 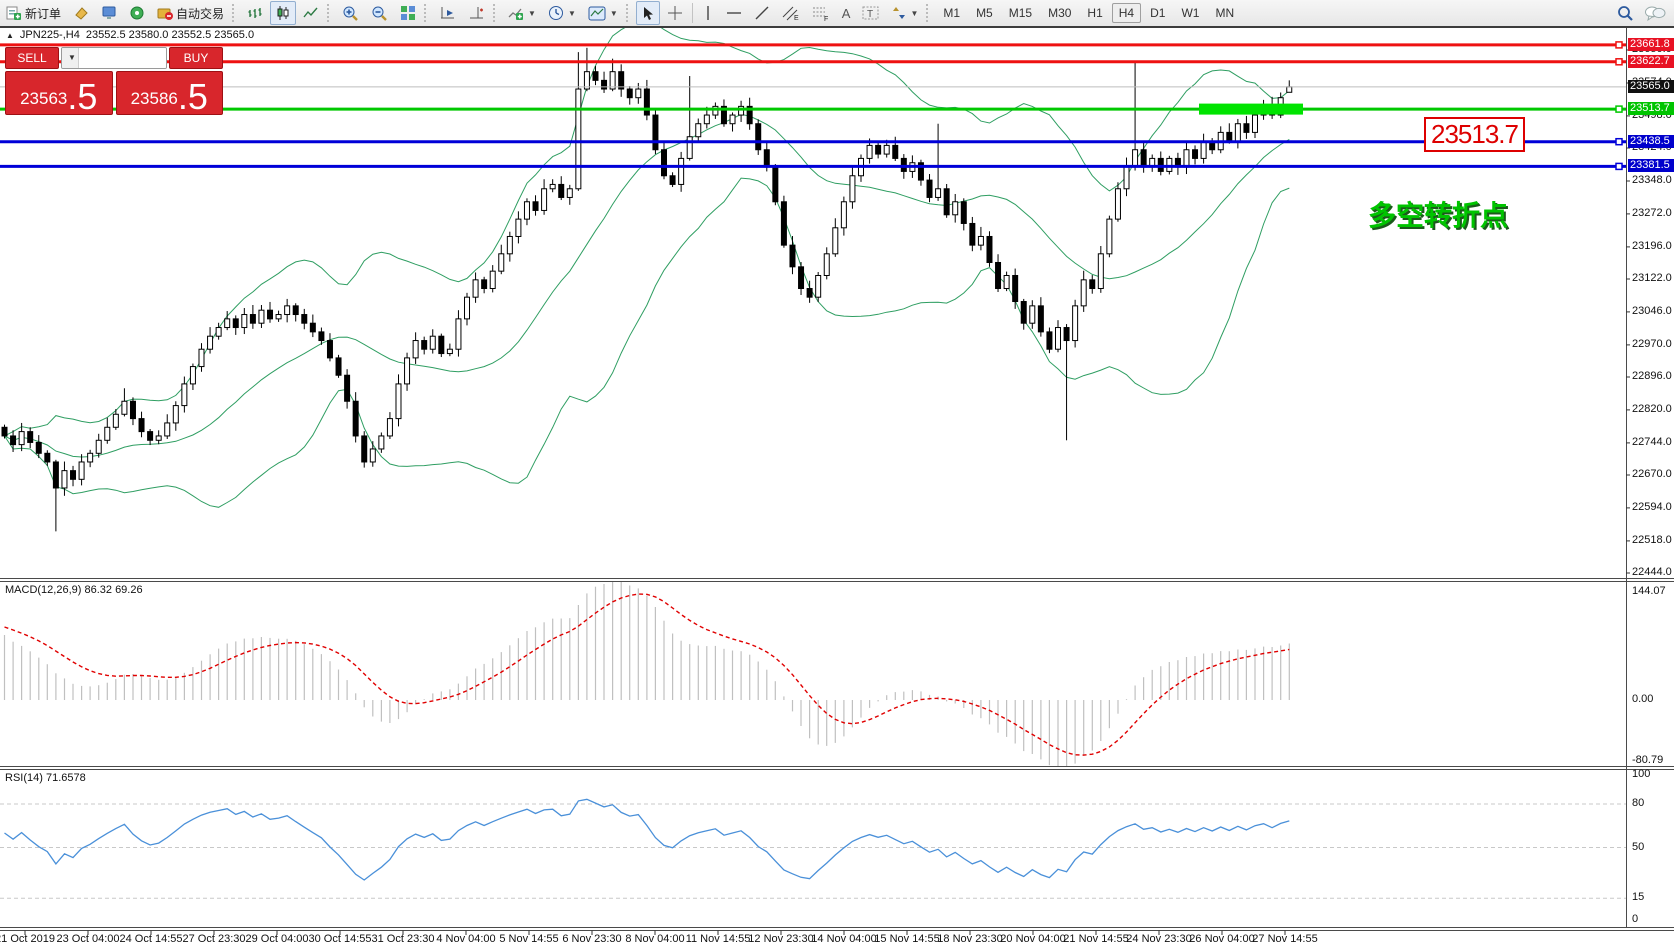 I want to click on auto-scroll-button, so click(x=447, y=13).